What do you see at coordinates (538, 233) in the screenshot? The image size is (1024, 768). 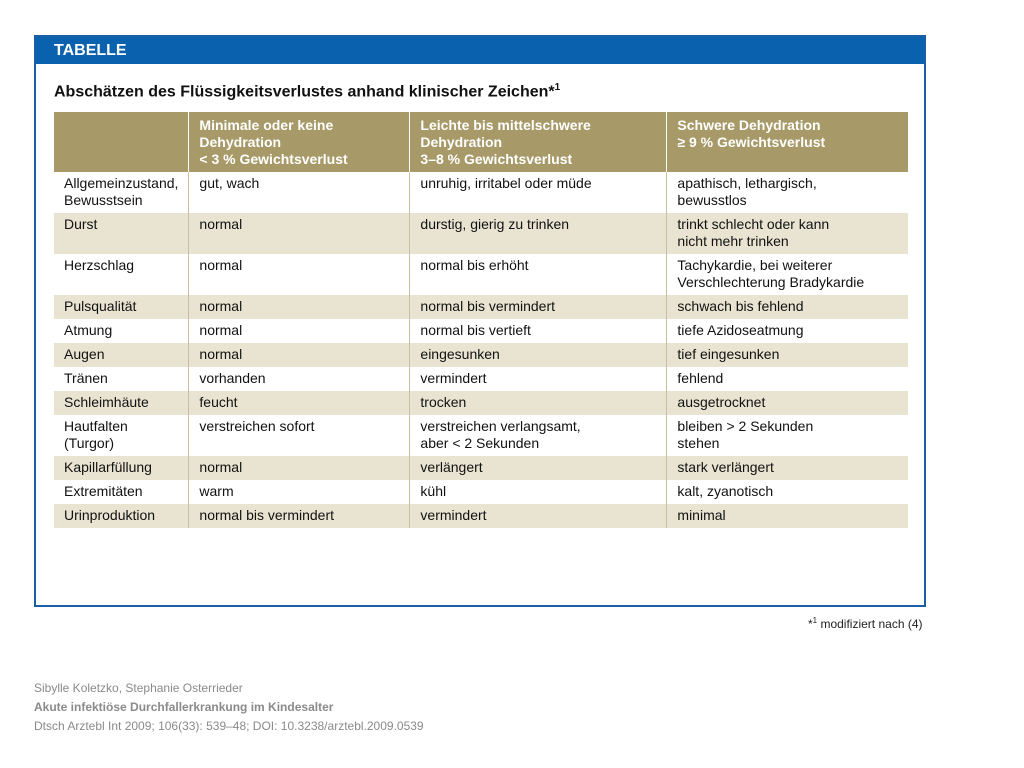 I see `table-cell: durstig, gierig zu trinken` at bounding box center [538, 233].